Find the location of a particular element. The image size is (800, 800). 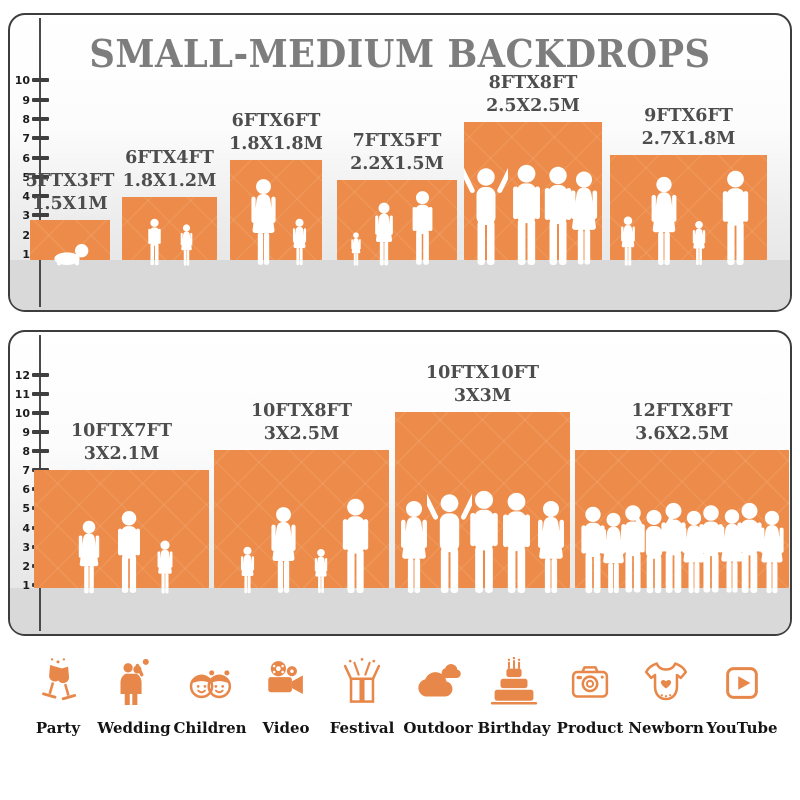

category-label: Birthday is located at coordinates (514, 728).